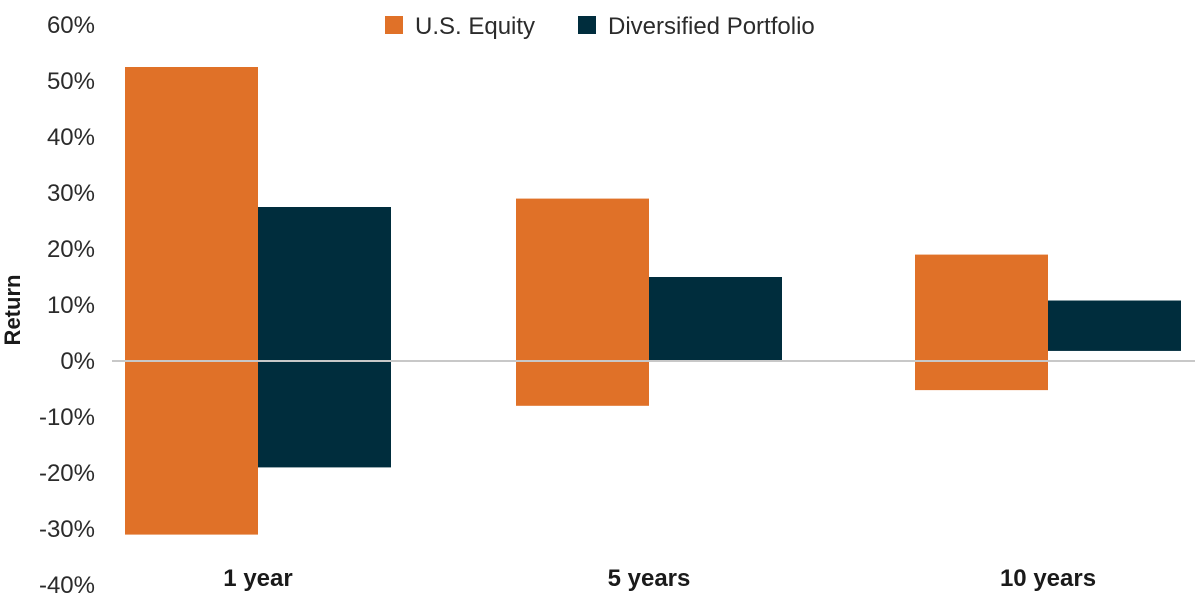  Describe the element at coordinates (77, 361) in the screenshot. I see `y-tick-label: 0%` at that location.